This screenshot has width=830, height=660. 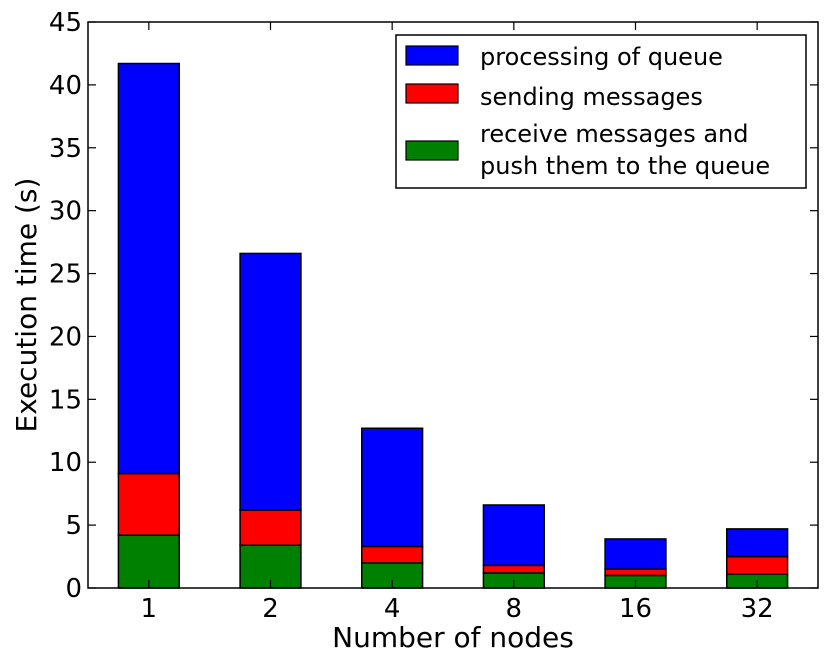 What do you see at coordinates (65, 400) in the screenshot?
I see `y-tick-label: 15` at bounding box center [65, 400].